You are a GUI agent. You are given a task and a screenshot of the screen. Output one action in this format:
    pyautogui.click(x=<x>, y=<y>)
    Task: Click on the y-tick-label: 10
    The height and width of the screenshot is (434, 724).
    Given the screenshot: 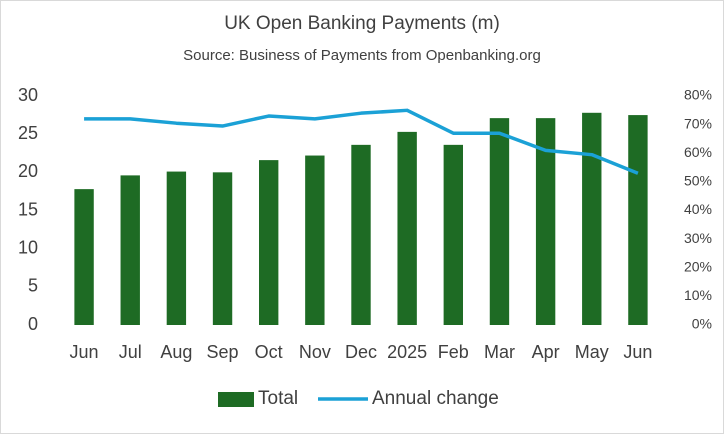 What is the action you would take?
    pyautogui.click(x=28, y=247)
    